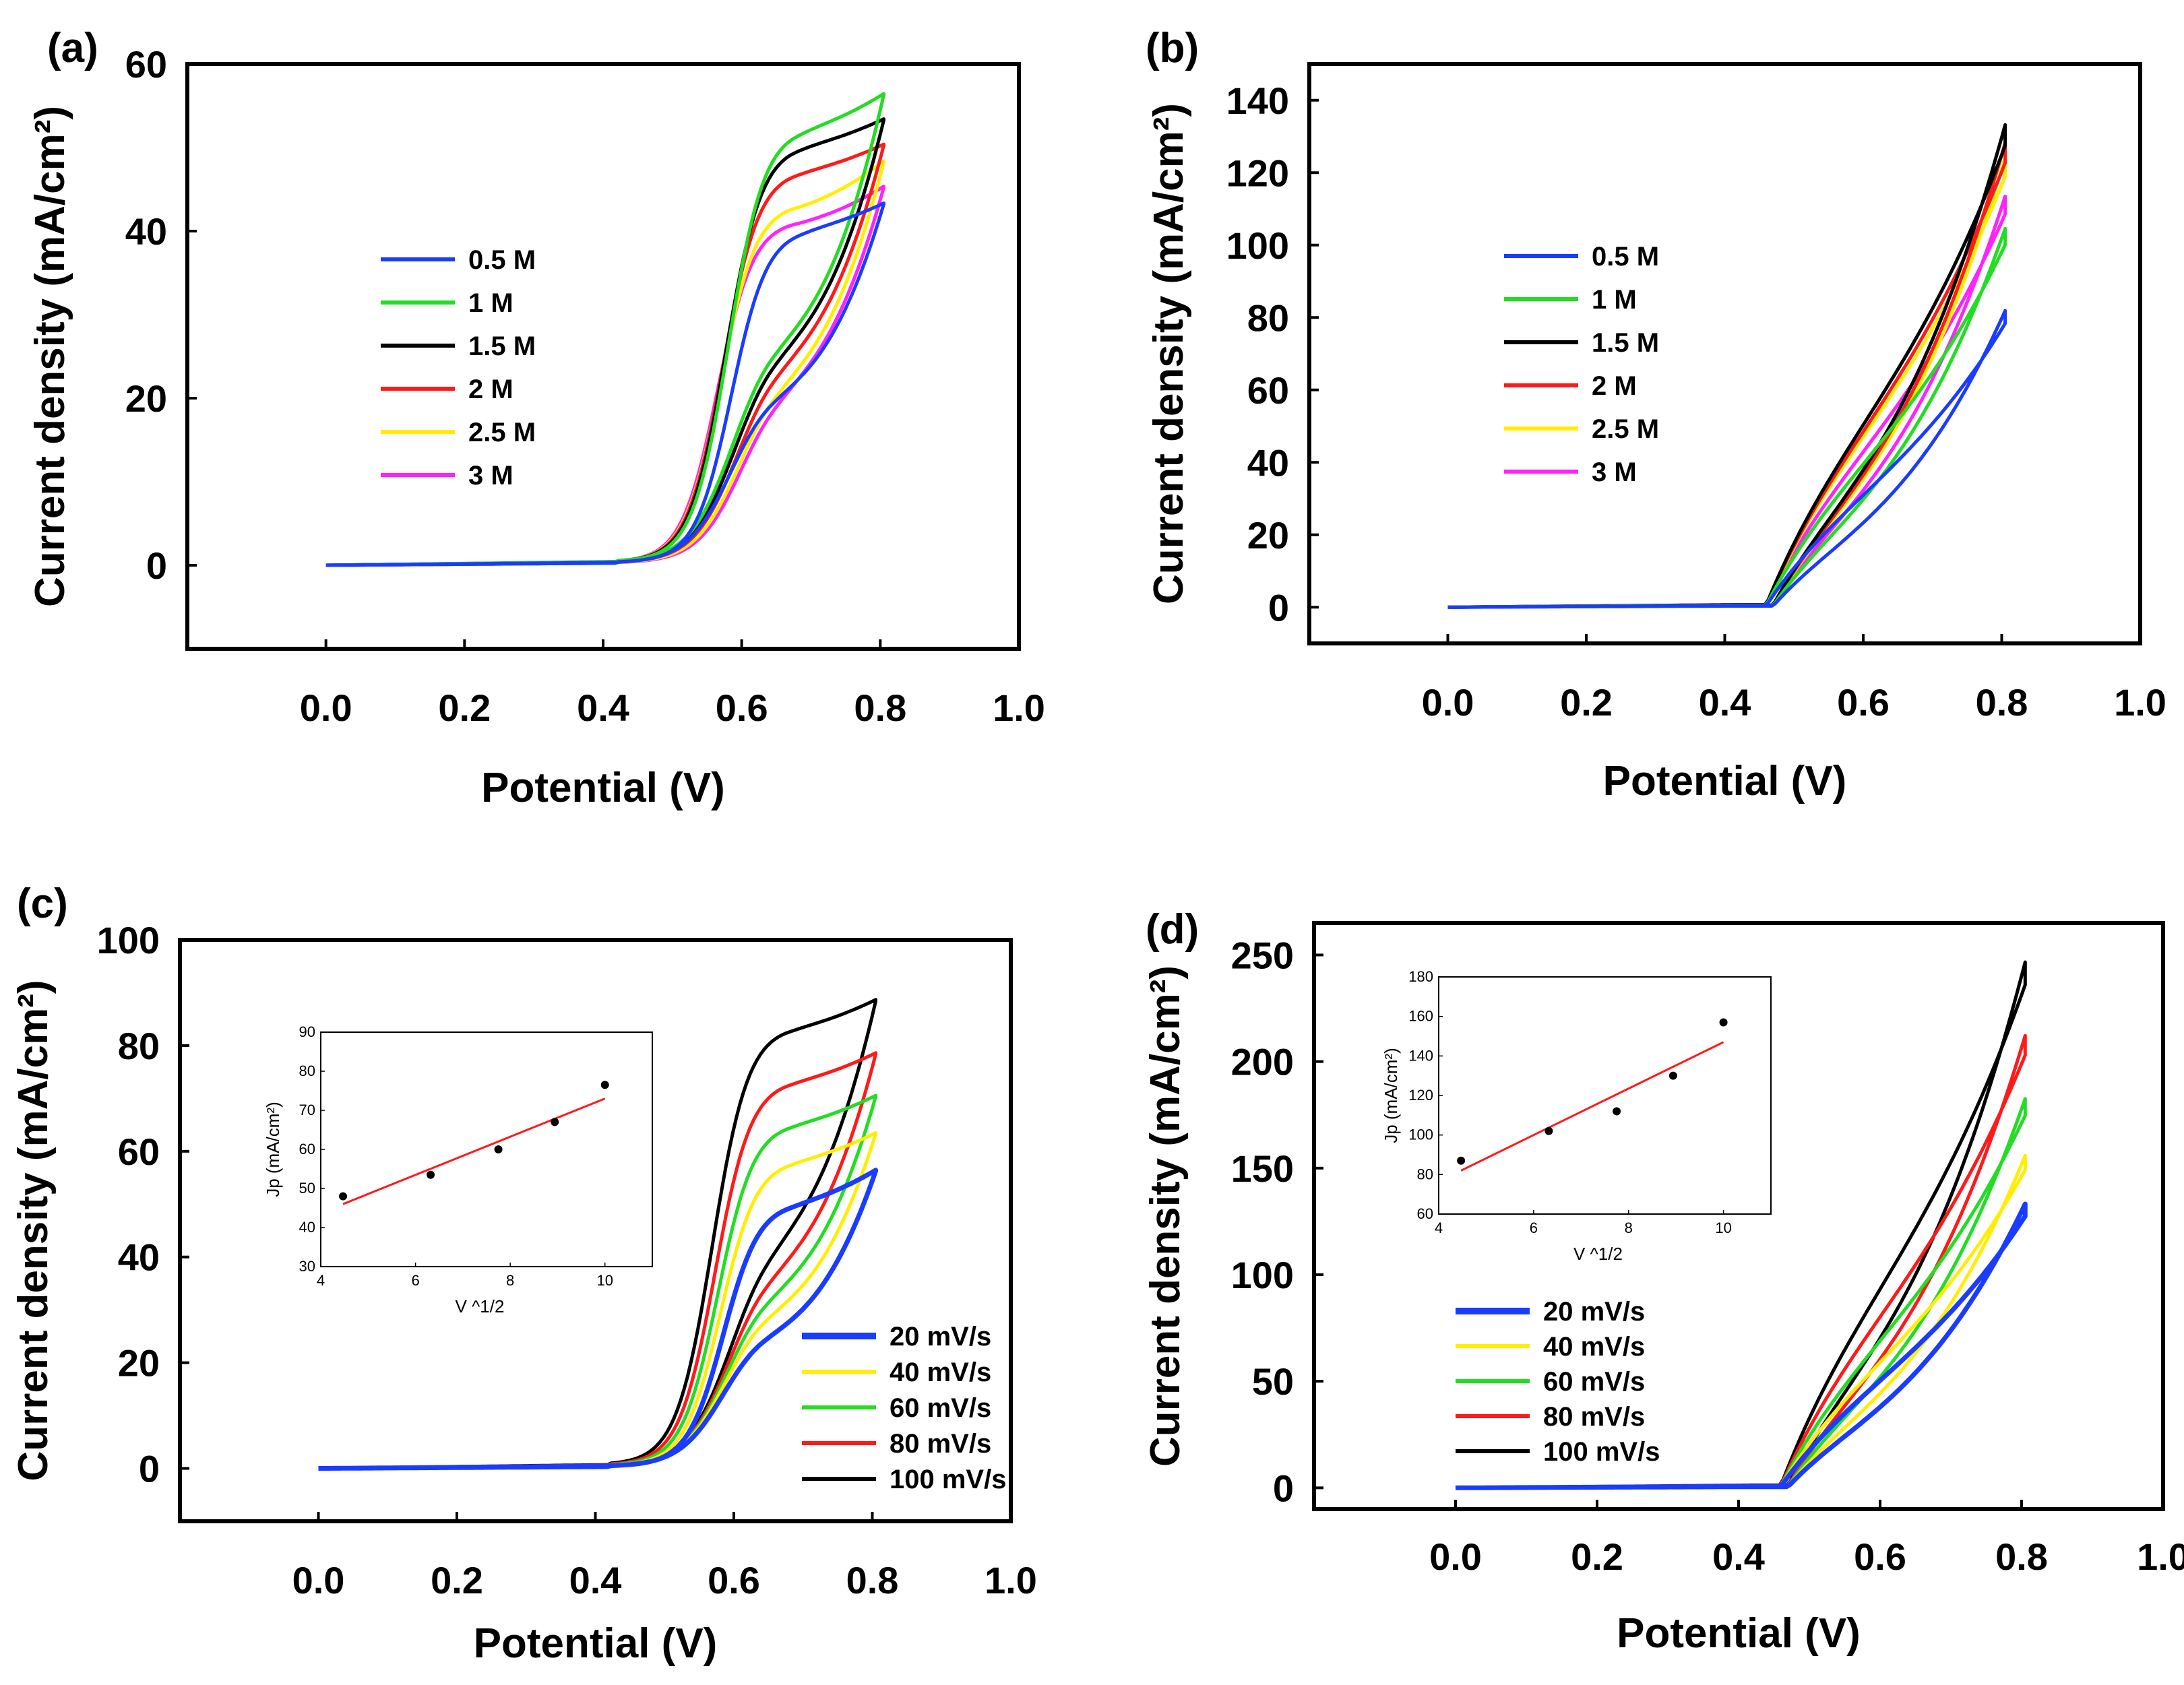  I want to click on y-tick-label: 50, so click(1273, 1381).